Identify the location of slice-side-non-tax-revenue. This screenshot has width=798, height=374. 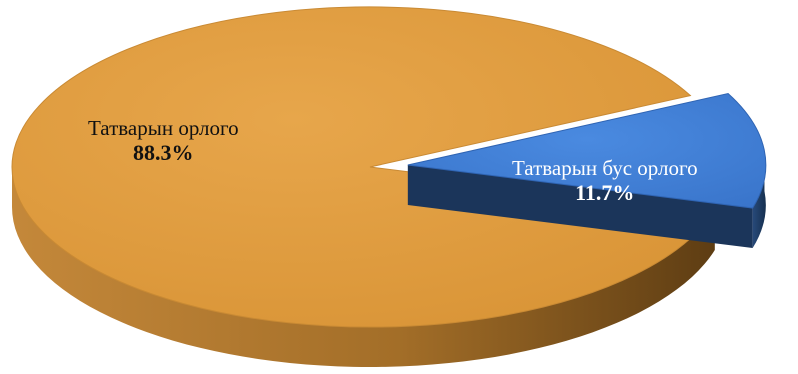
(759, 200).